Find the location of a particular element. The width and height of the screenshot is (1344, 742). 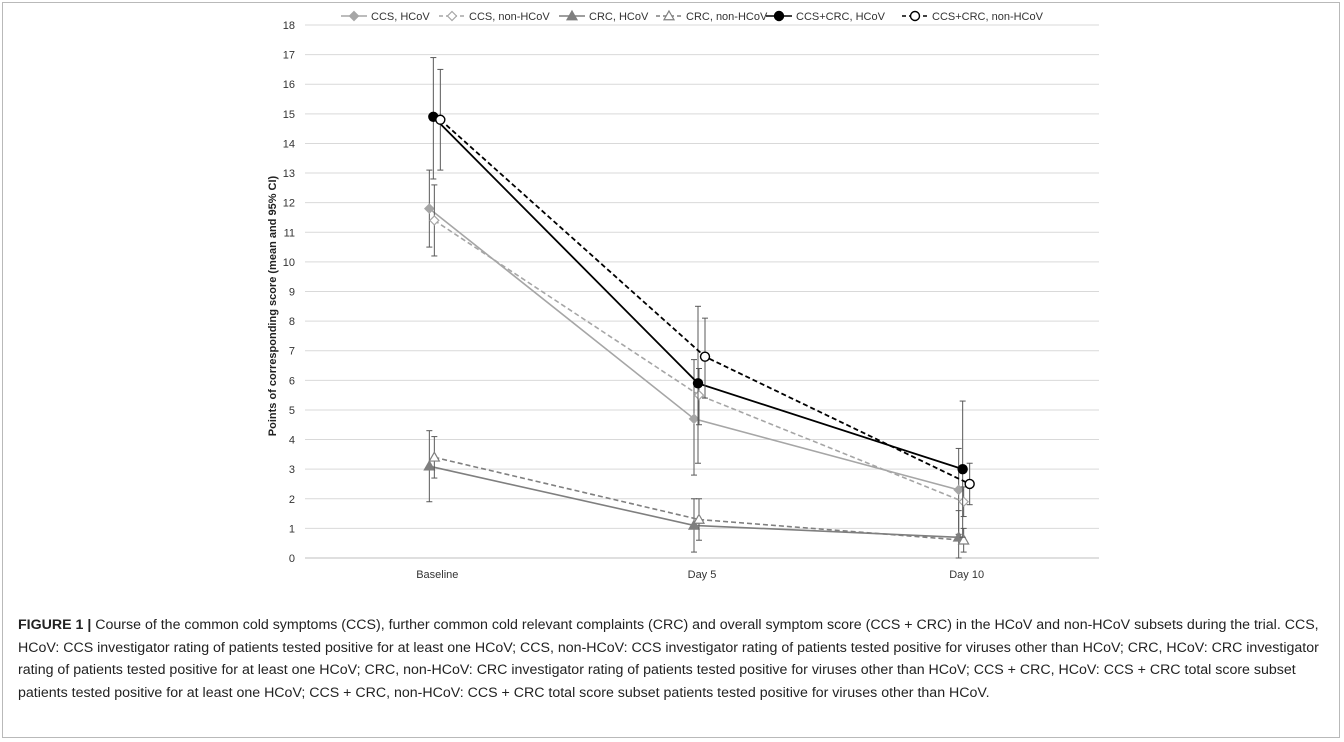

y-tick-label: 8 is located at coordinates (292, 322).